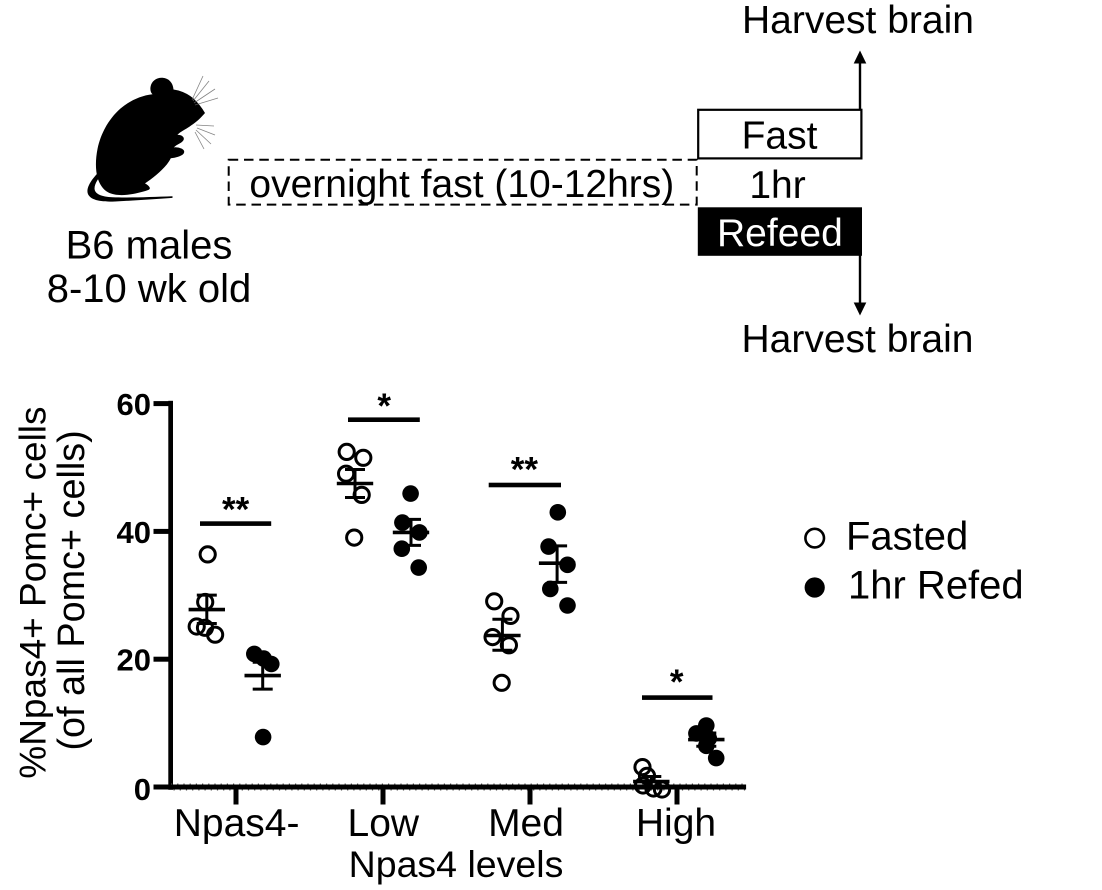 The image size is (1102, 890). What do you see at coordinates (936, 585) in the screenshot?
I see `svg-text: 1hr Refed` at bounding box center [936, 585].